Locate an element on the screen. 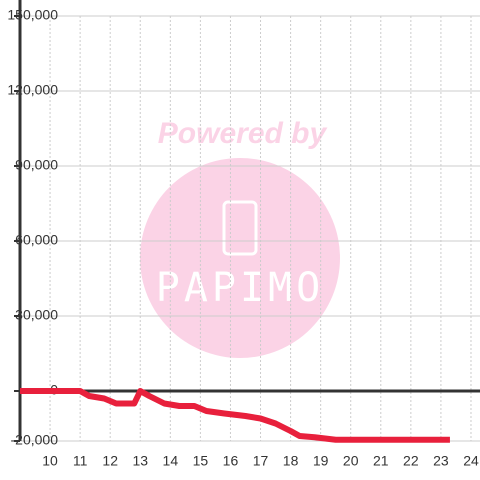  x-tick-label: 17 is located at coordinates (261, 461).